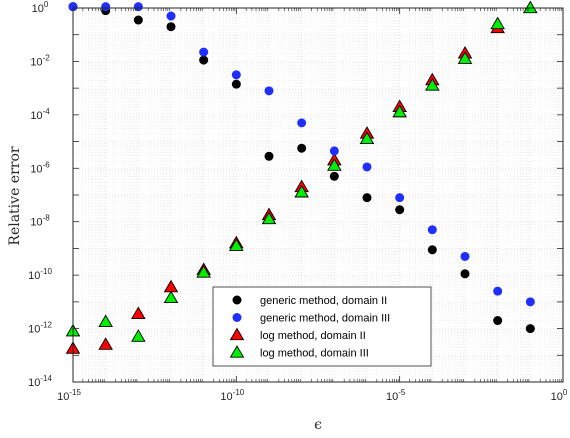 Image resolution: width=570 pixels, height=438 pixels. I want to click on y-tick-exponent: -10, so click(46, 271).